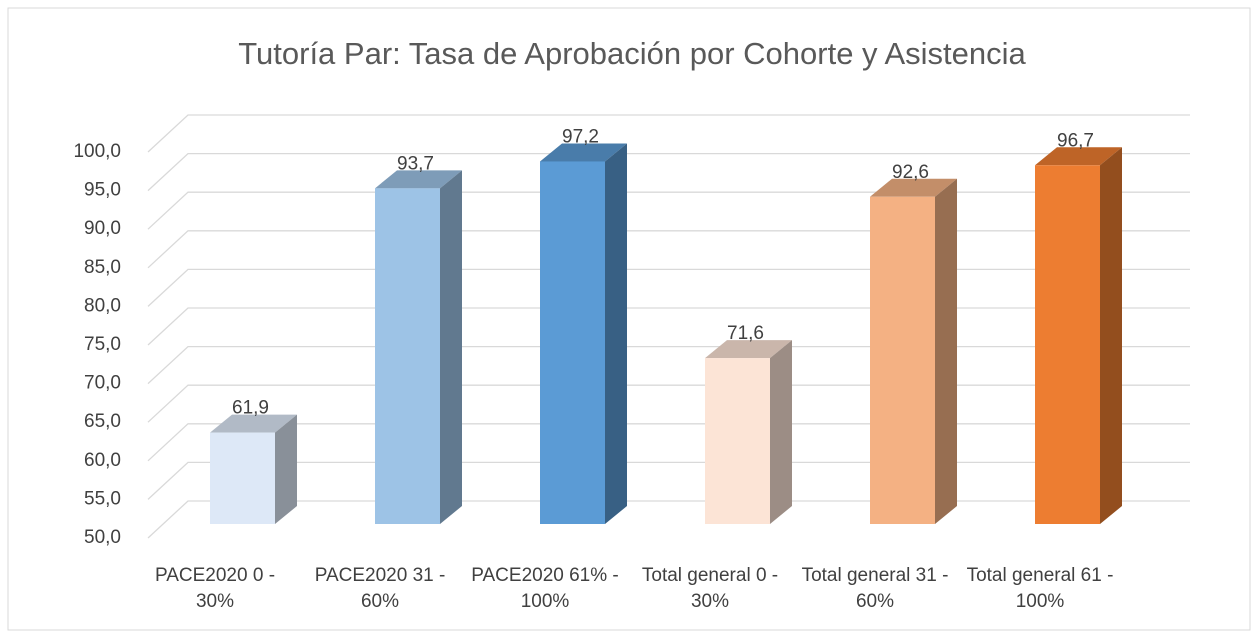 The width and height of the screenshot is (1260, 634). Describe the element at coordinates (380, 588) in the screenshot. I see `x-tick-label: PACE2020 31 - 60%` at that location.